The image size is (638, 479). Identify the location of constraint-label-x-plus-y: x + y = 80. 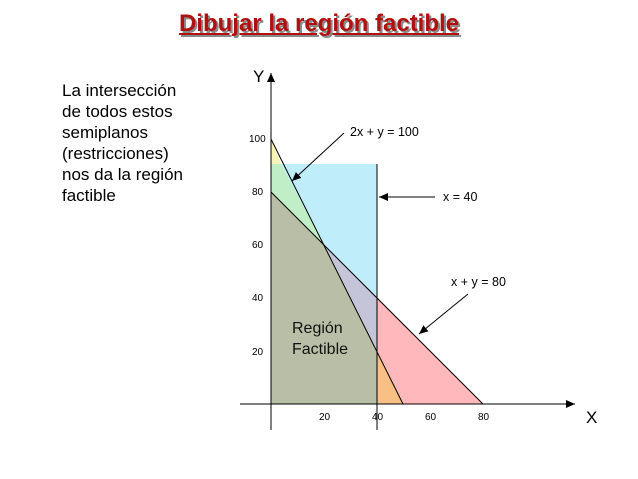
(478, 282).